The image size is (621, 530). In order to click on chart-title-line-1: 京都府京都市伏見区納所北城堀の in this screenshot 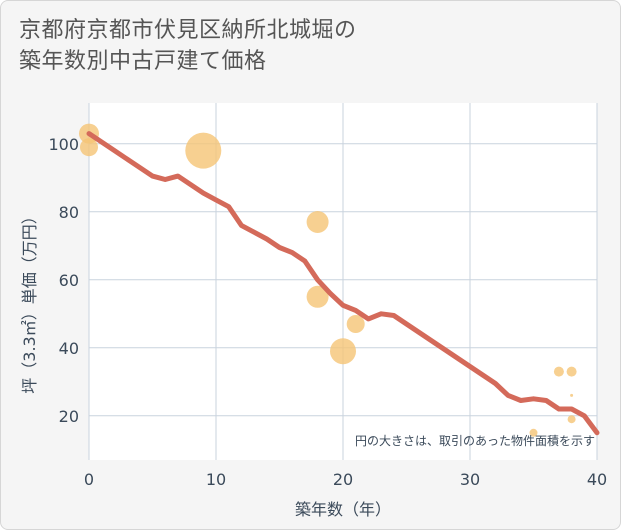, I will do `click(188, 30)`.